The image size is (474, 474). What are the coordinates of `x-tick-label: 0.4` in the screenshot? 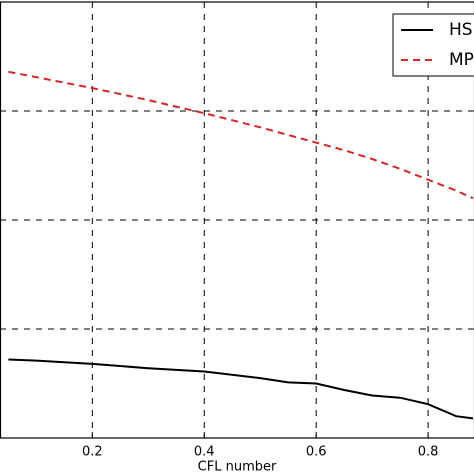 It's located at (204, 452).